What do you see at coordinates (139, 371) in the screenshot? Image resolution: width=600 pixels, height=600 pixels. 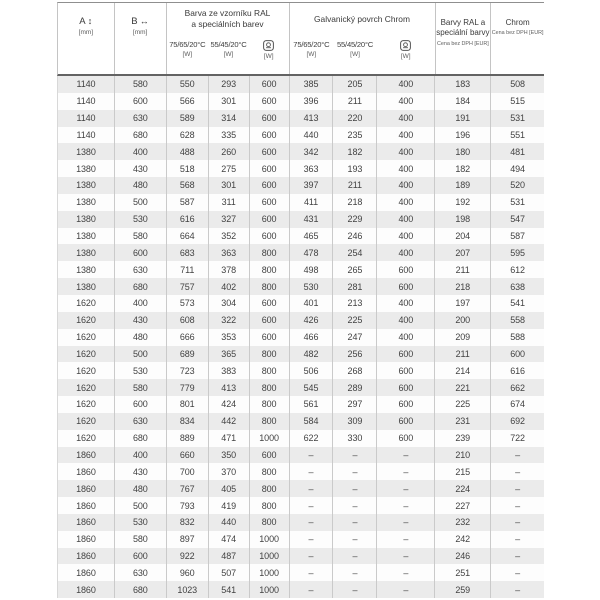 I see `table-cell: 530` at bounding box center [139, 371].